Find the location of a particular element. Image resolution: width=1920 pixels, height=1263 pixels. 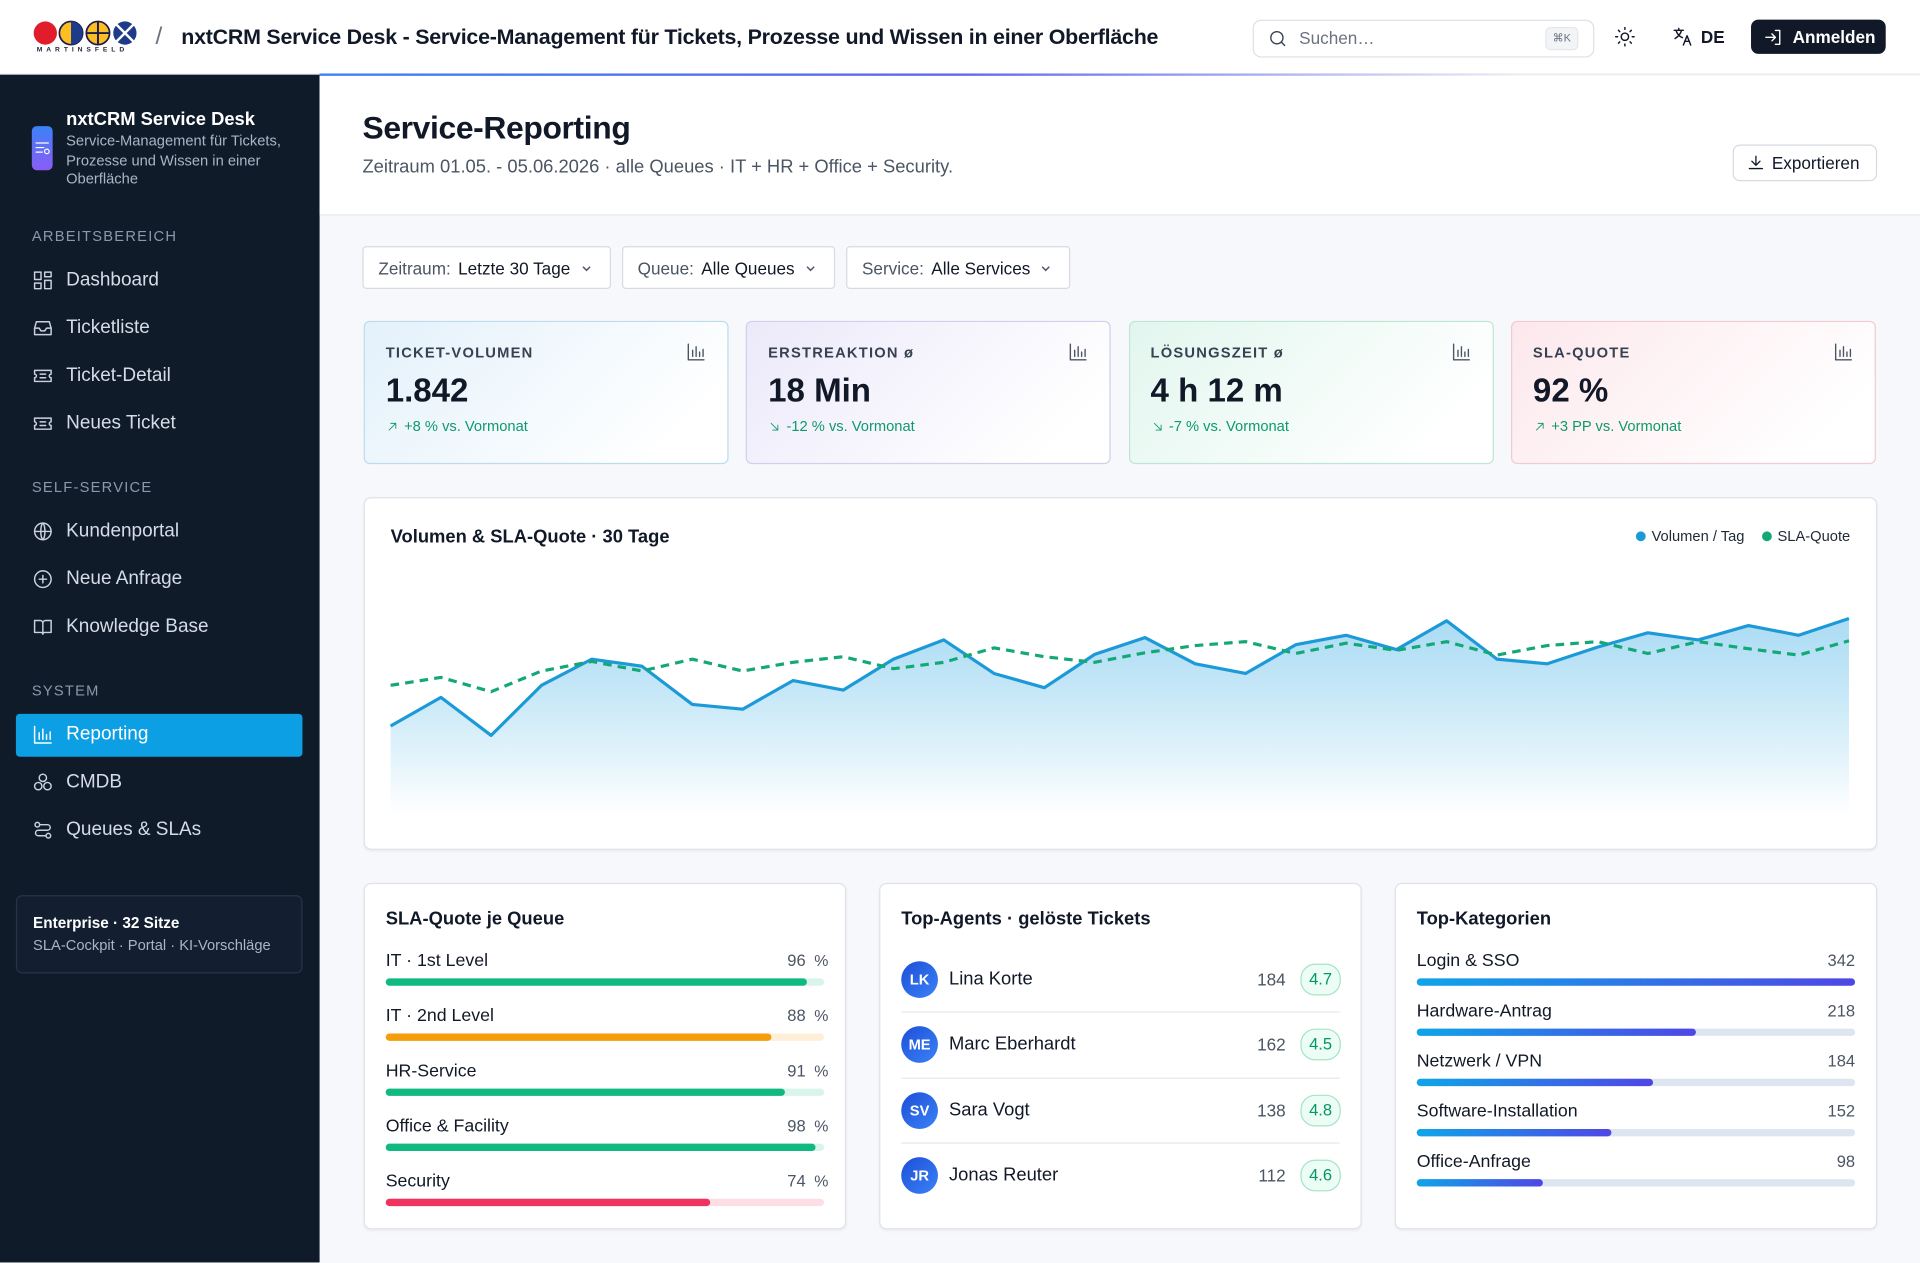

section-title: ARBEITSBEREICH is located at coordinates (104, 236).